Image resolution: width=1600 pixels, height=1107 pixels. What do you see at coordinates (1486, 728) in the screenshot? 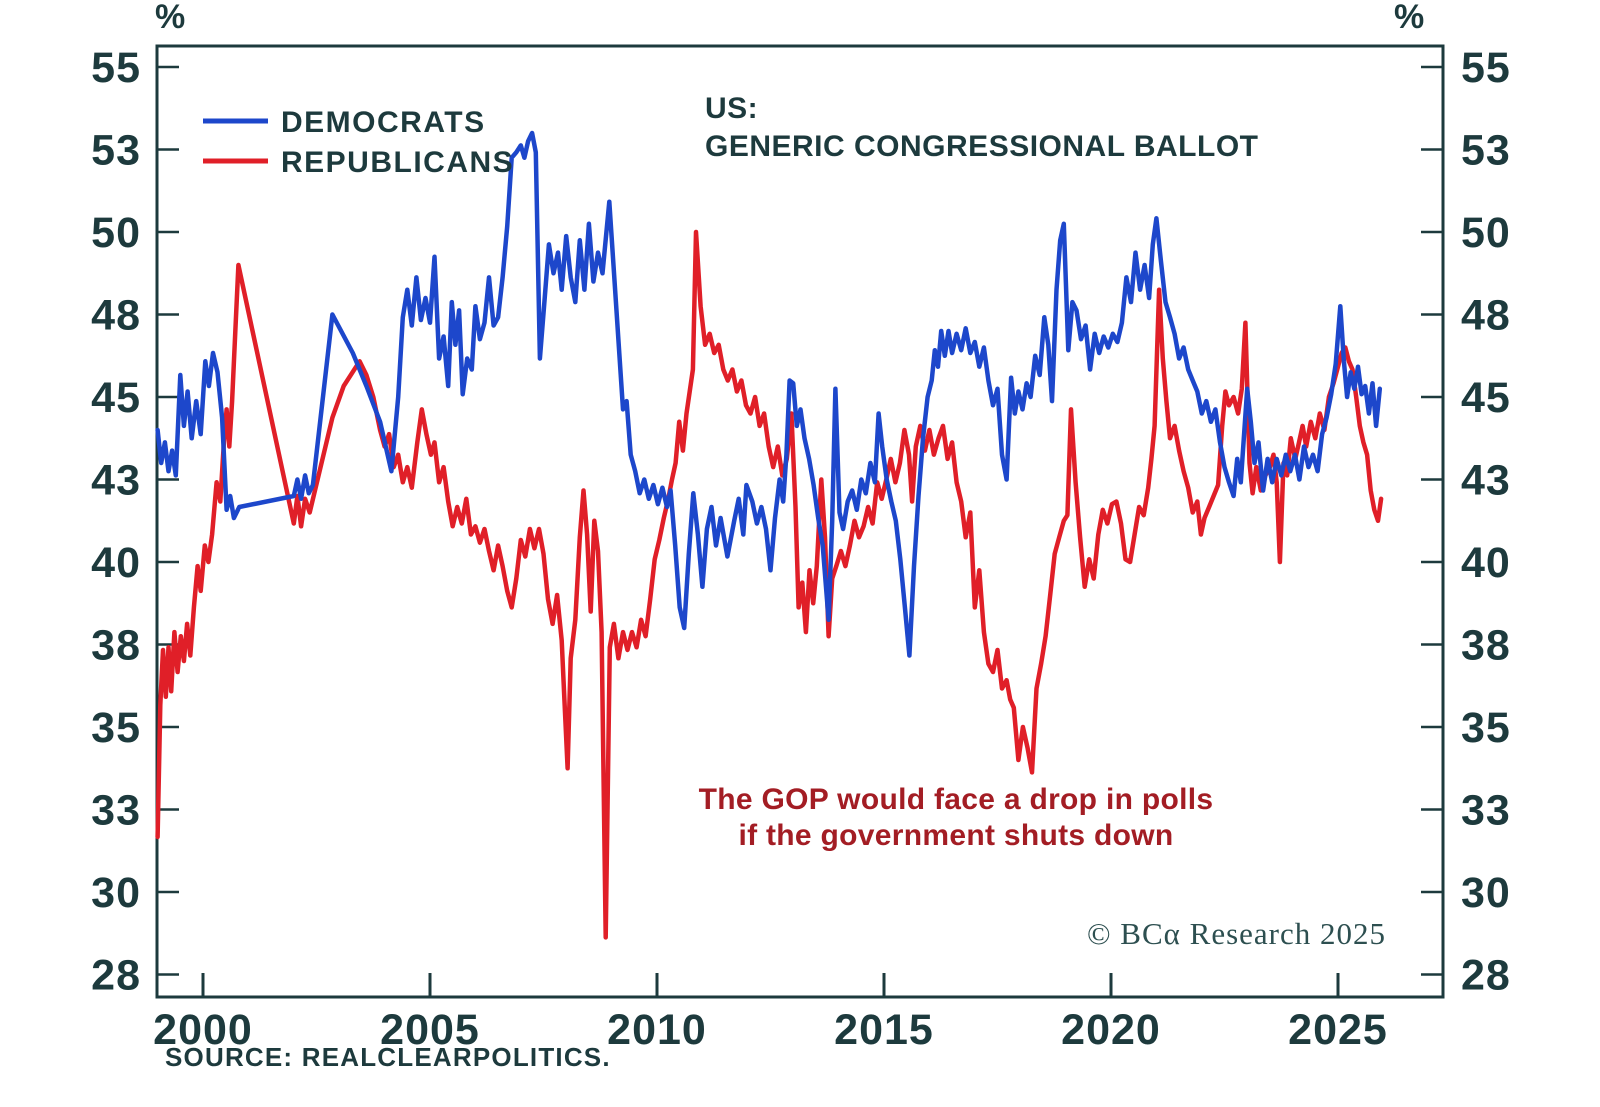
I see `y-tick-label-right: 35` at bounding box center [1486, 728].